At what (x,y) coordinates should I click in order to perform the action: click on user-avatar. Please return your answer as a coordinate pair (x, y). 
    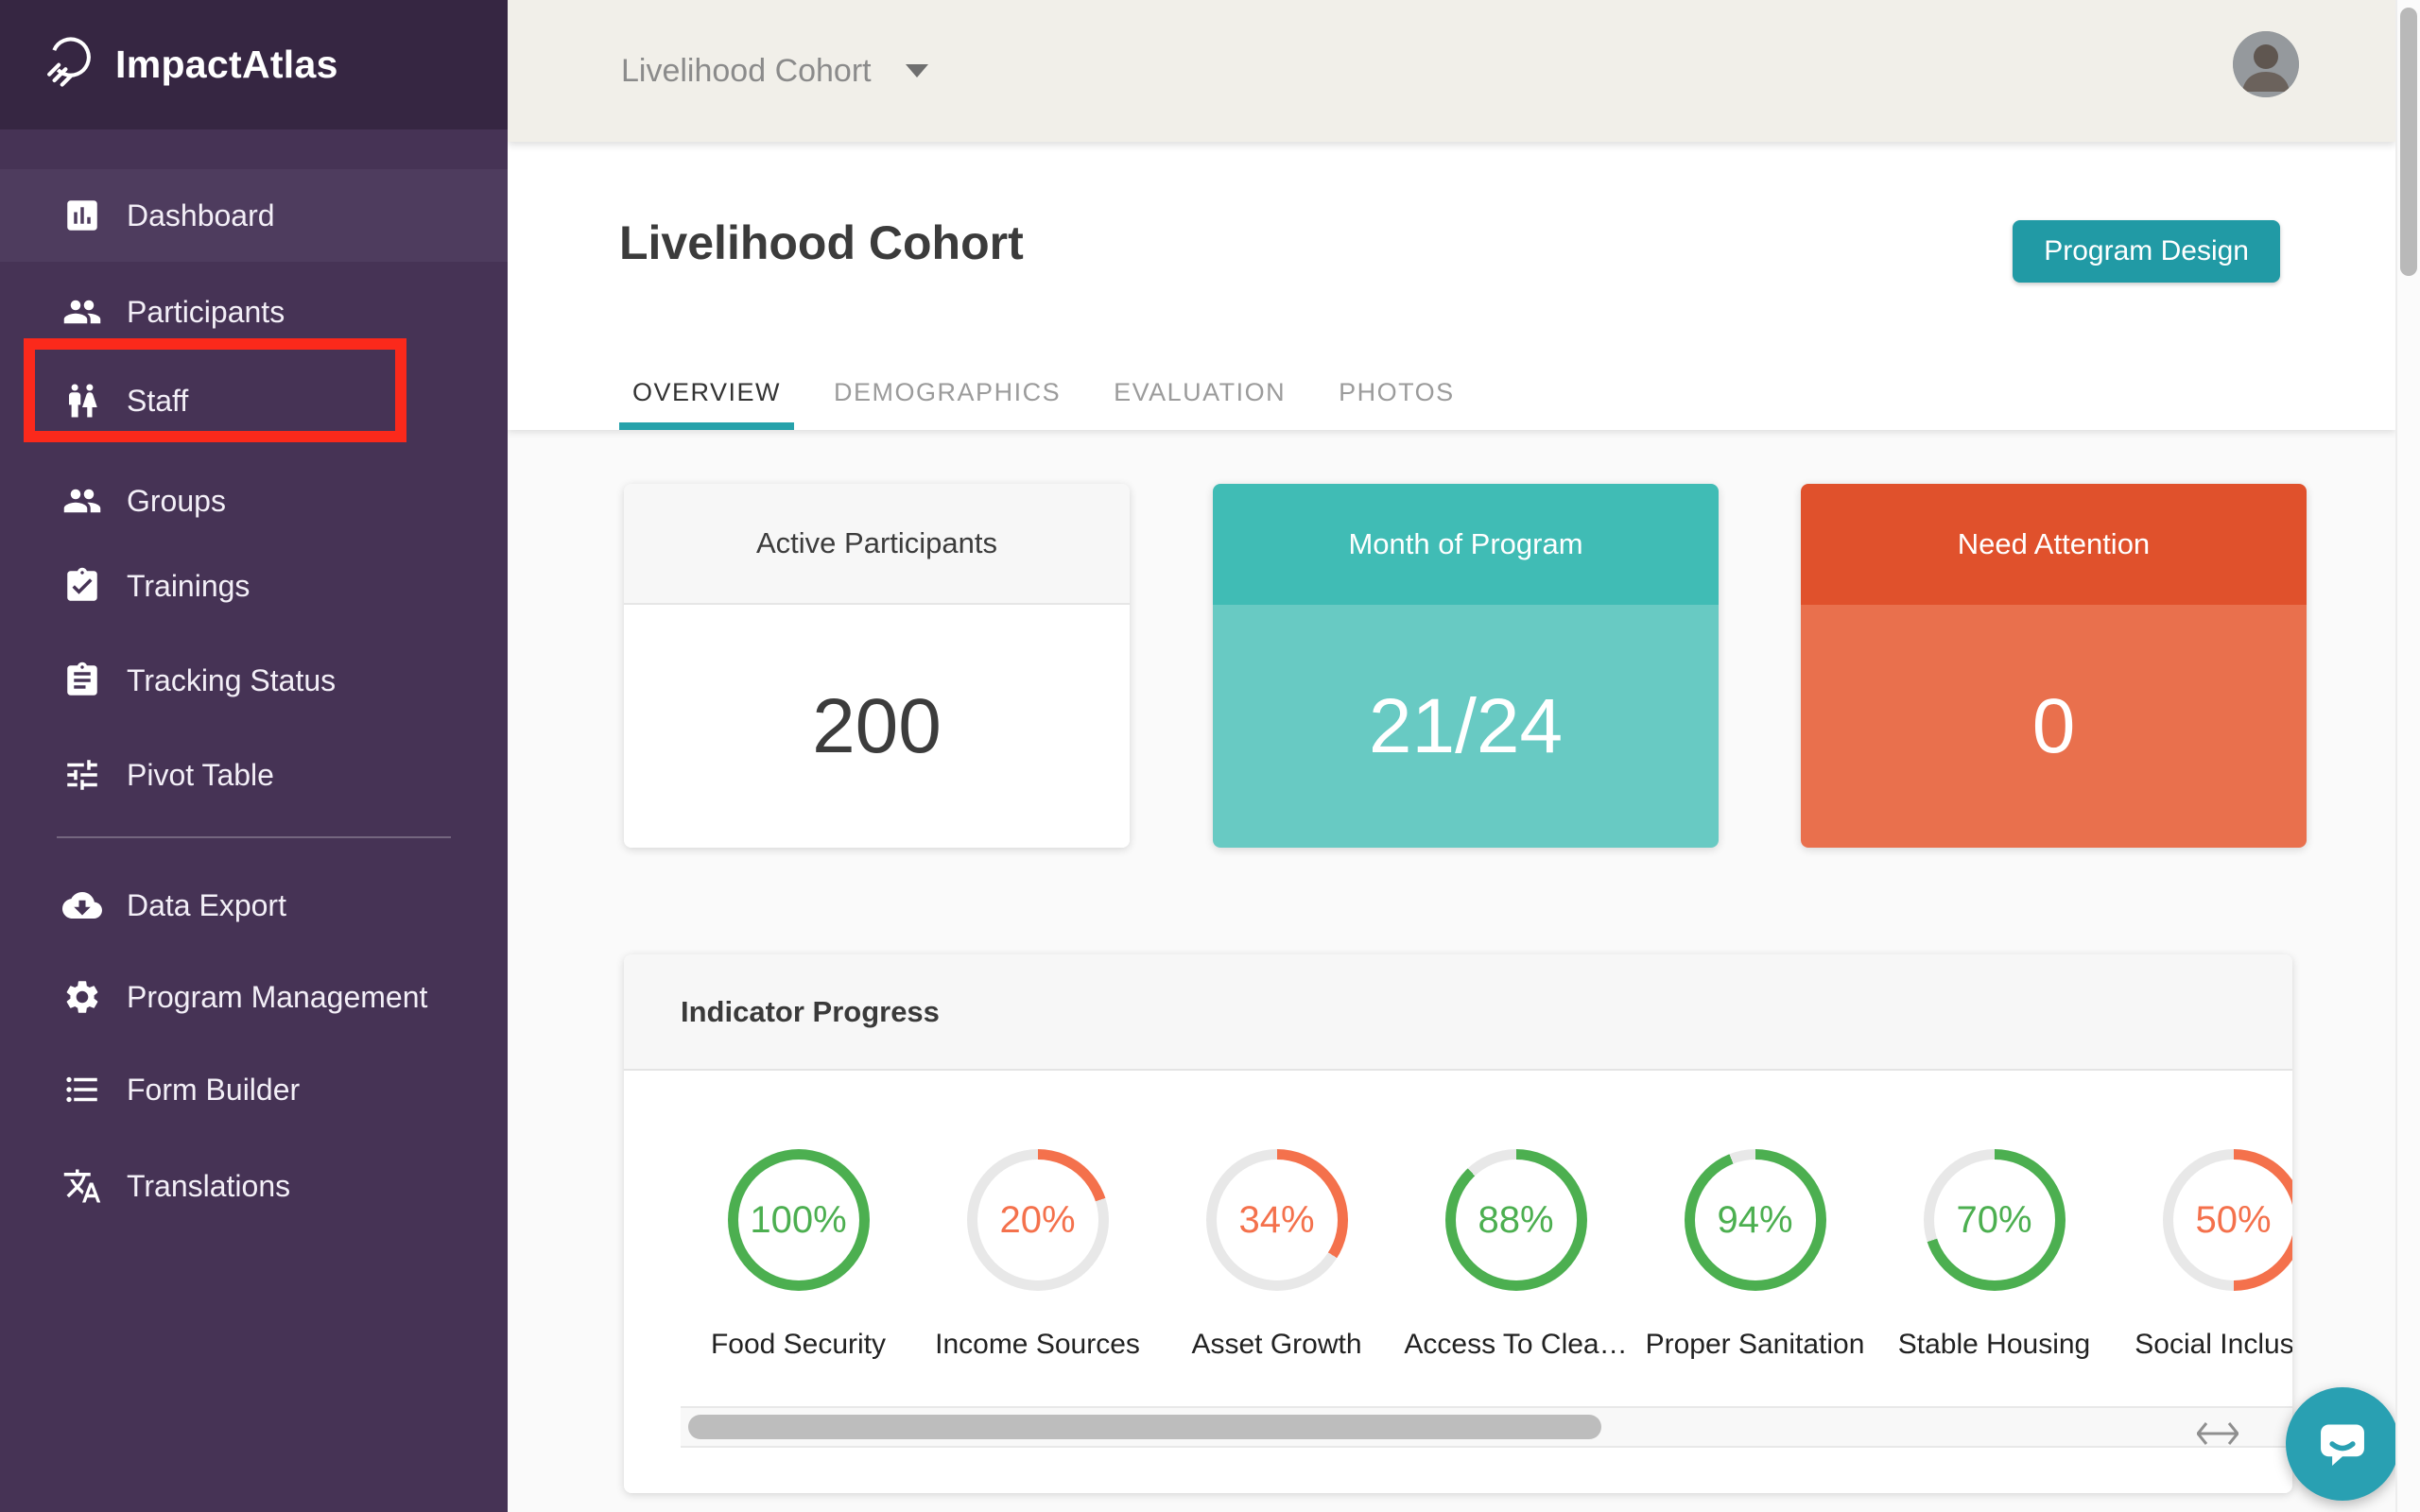
    Looking at the image, I should click on (2266, 64).